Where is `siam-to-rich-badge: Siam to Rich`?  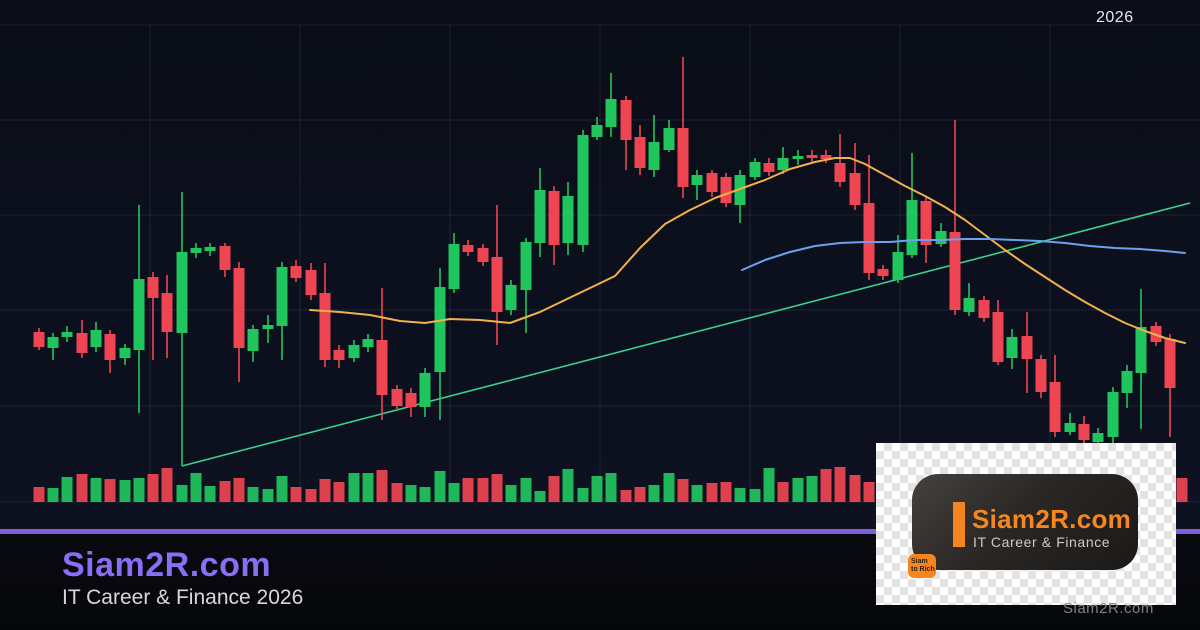
siam-to-rich-badge: Siam to Rich is located at coordinates (922, 566).